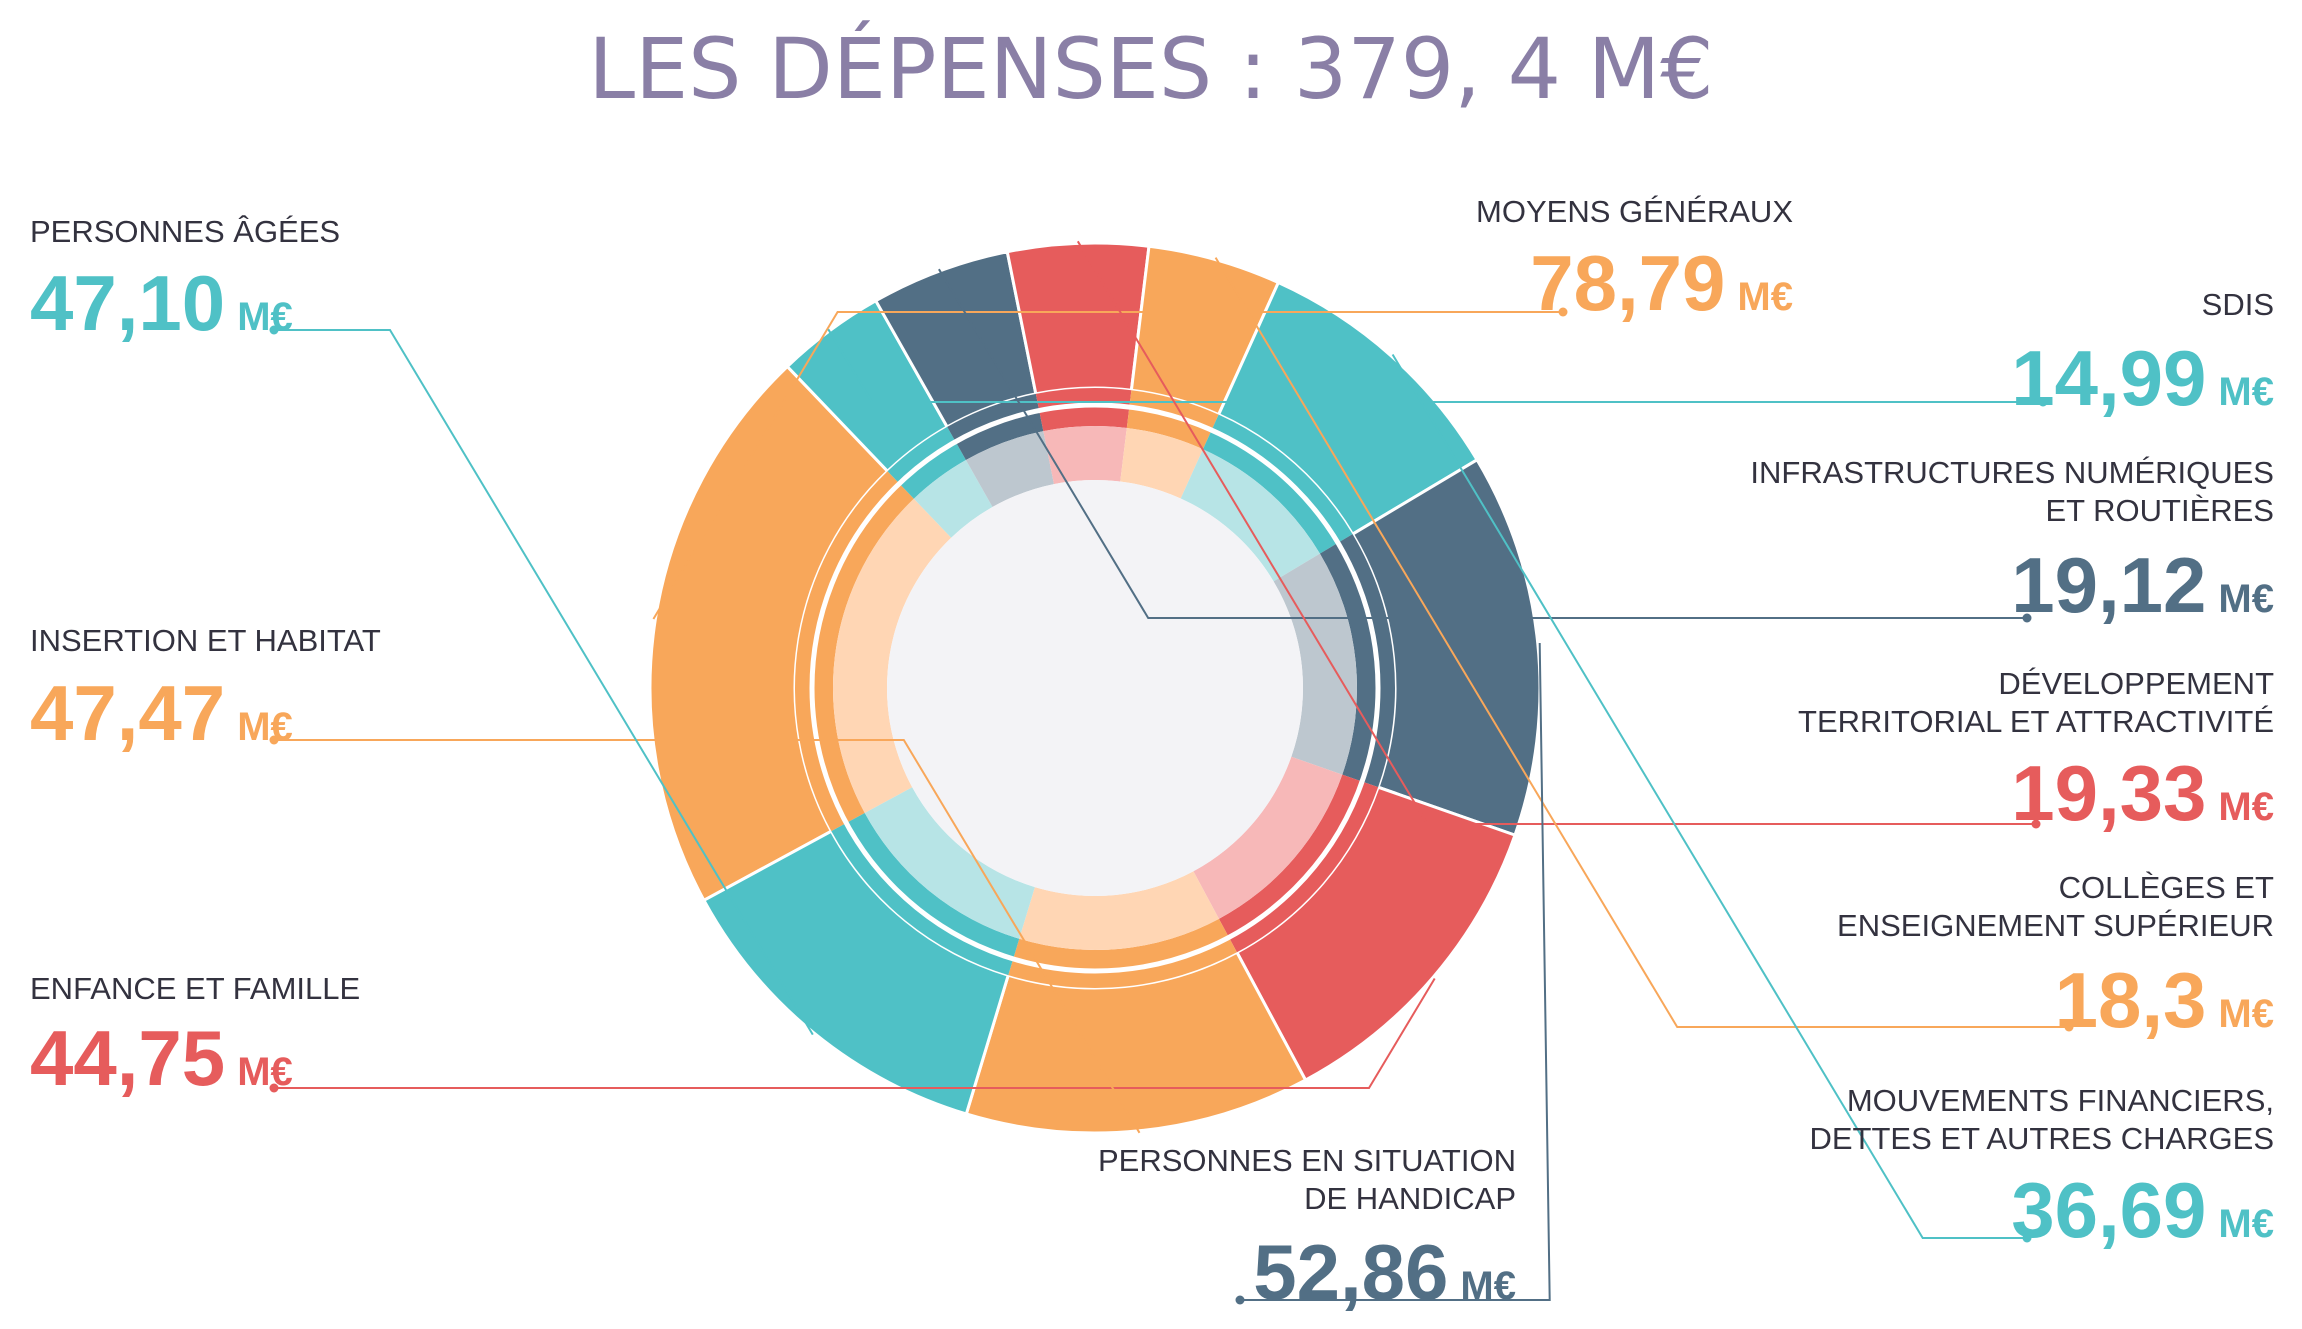 This screenshot has width=2302, height=1329. What do you see at coordinates (1240, 1300) in the screenshot?
I see `leader-dot-personnes-en-situation-de-handicap` at bounding box center [1240, 1300].